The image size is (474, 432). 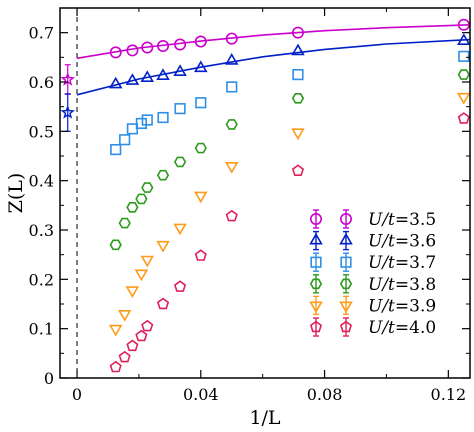 What do you see at coordinates (449, 394) in the screenshot?
I see `x-tick-label: 0.12` at bounding box center [449, 394].